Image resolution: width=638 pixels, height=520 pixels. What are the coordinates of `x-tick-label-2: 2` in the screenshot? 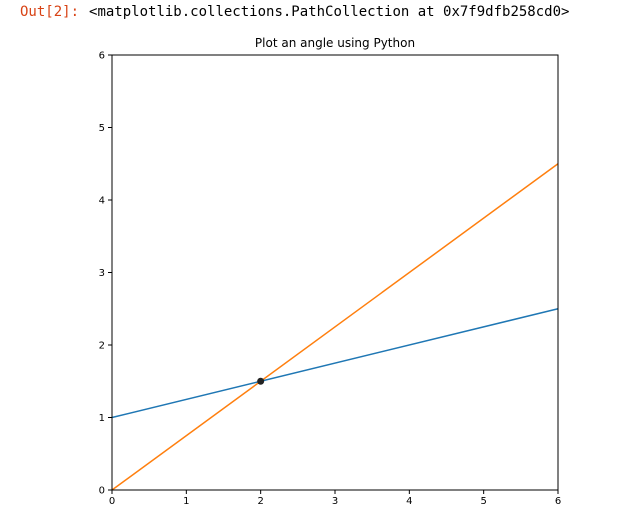 It's located at (260, 501).